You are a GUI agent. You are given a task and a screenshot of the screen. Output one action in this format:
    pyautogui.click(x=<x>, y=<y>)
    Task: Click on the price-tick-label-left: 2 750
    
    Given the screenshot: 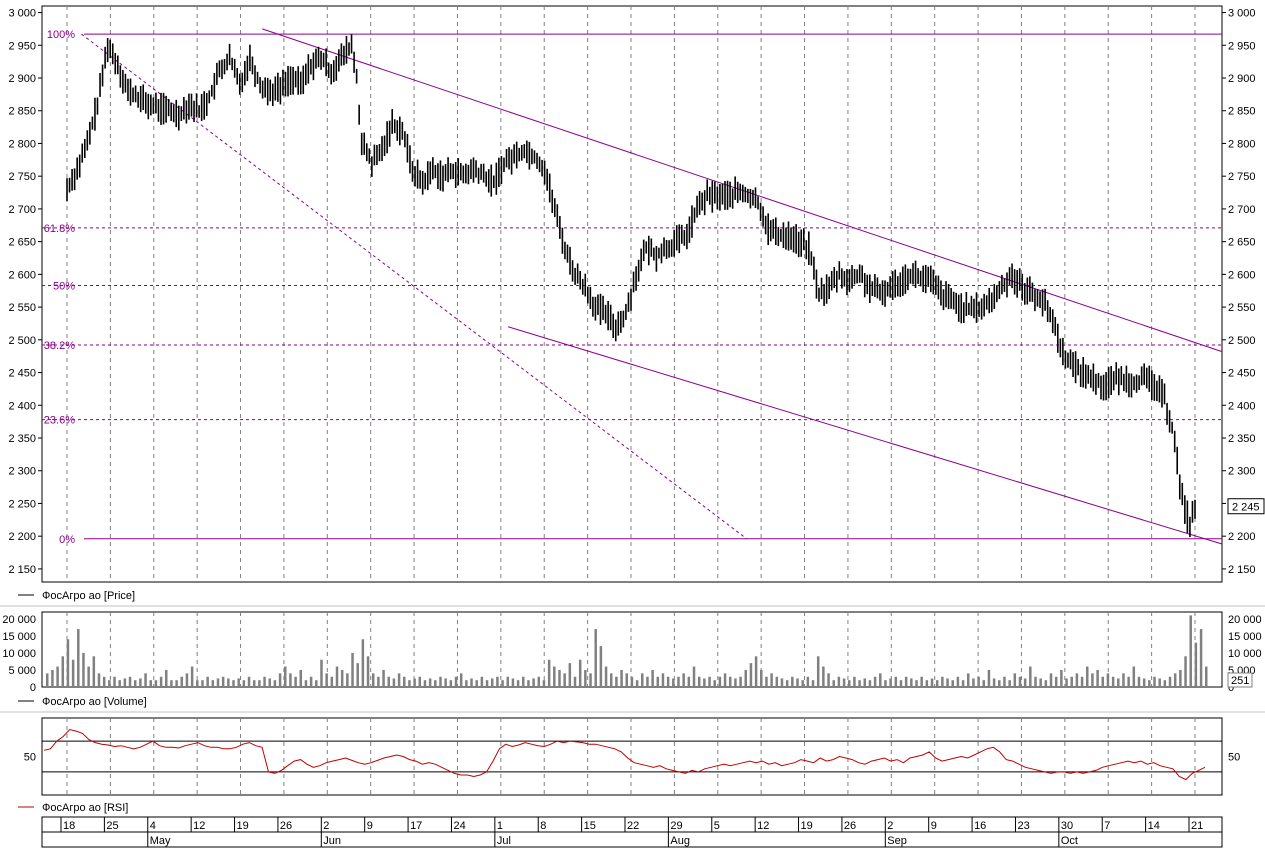 What is the action you would take?
    pyautogui.click(x=22, y=177)
    